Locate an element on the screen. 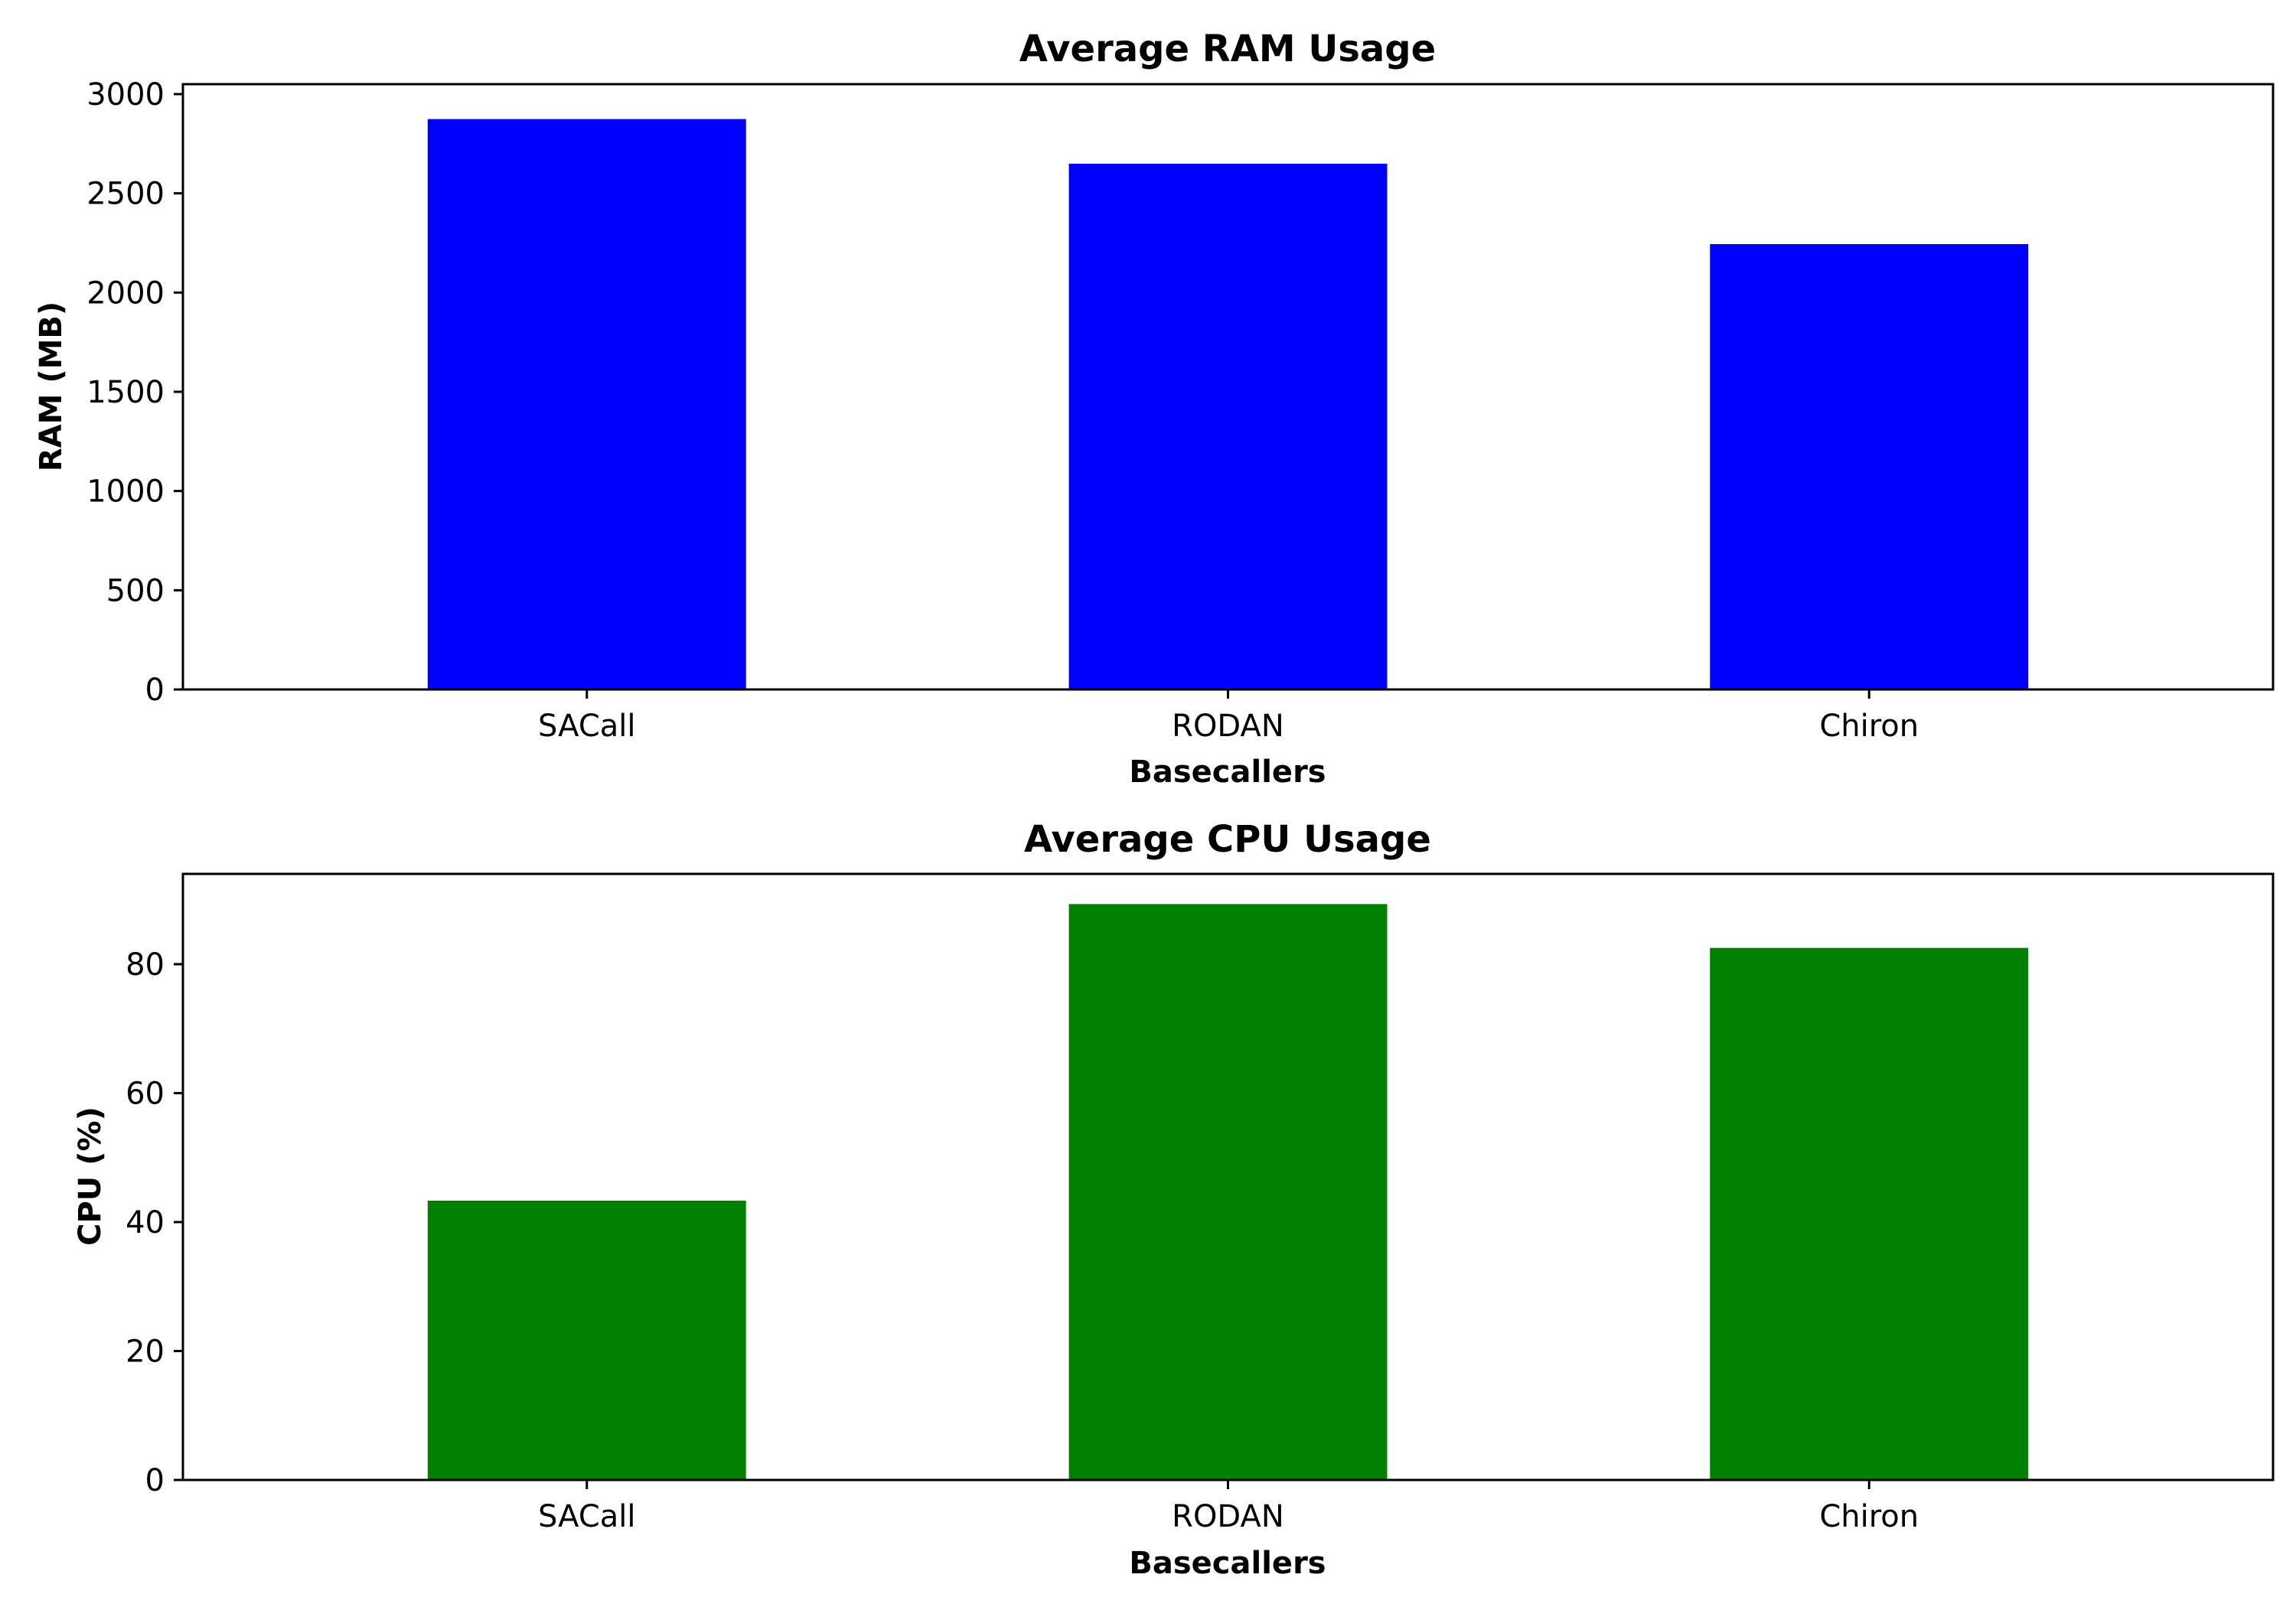  y-axis-label: RAM (MB) is located at coordinates (51, 387).